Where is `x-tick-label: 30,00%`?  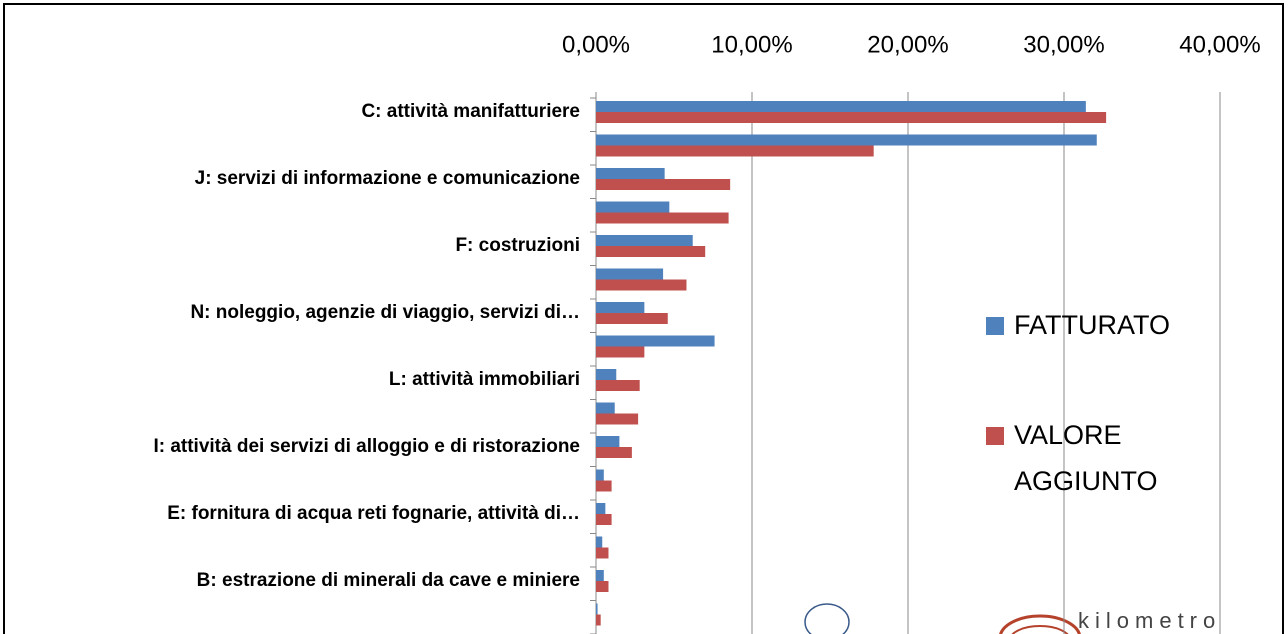
x-tick-label: 30,00% is located at coordinates (1063, 44).